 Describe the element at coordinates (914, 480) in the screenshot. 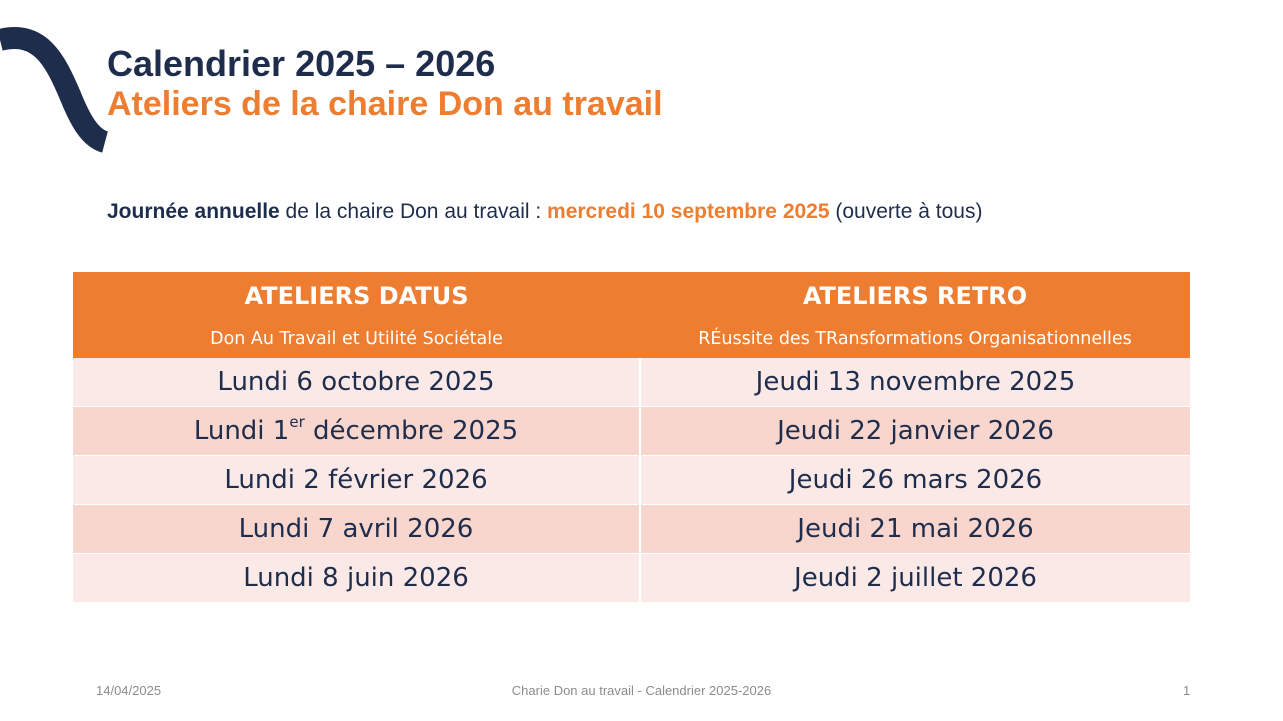

I see `retro-date-cell: Jeudi 26 mars 2026` at that location.